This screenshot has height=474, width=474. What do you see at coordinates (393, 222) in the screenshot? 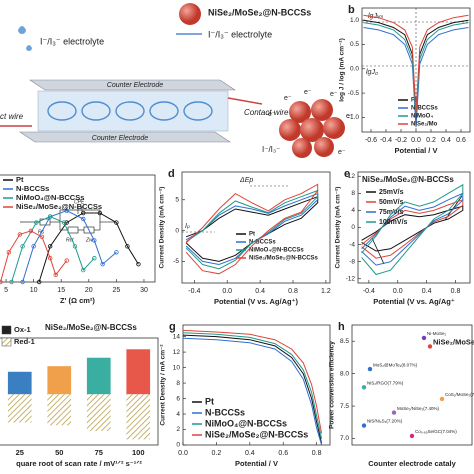
I see `legend-label: 100mV/s` at bounding box center [393, 222].